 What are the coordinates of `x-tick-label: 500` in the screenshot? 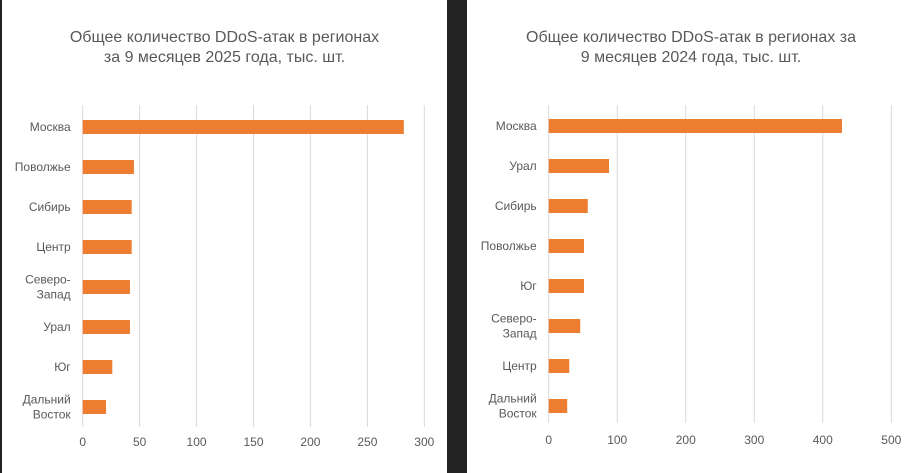 It's located at (891, 440).